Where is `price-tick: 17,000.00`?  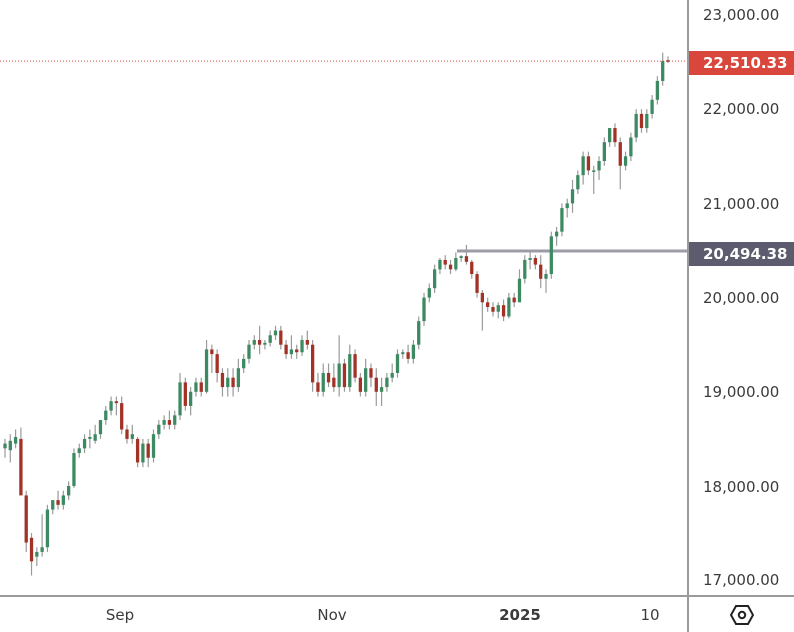
price-tick: 17,000.00 is located at coordinates (741, 580).